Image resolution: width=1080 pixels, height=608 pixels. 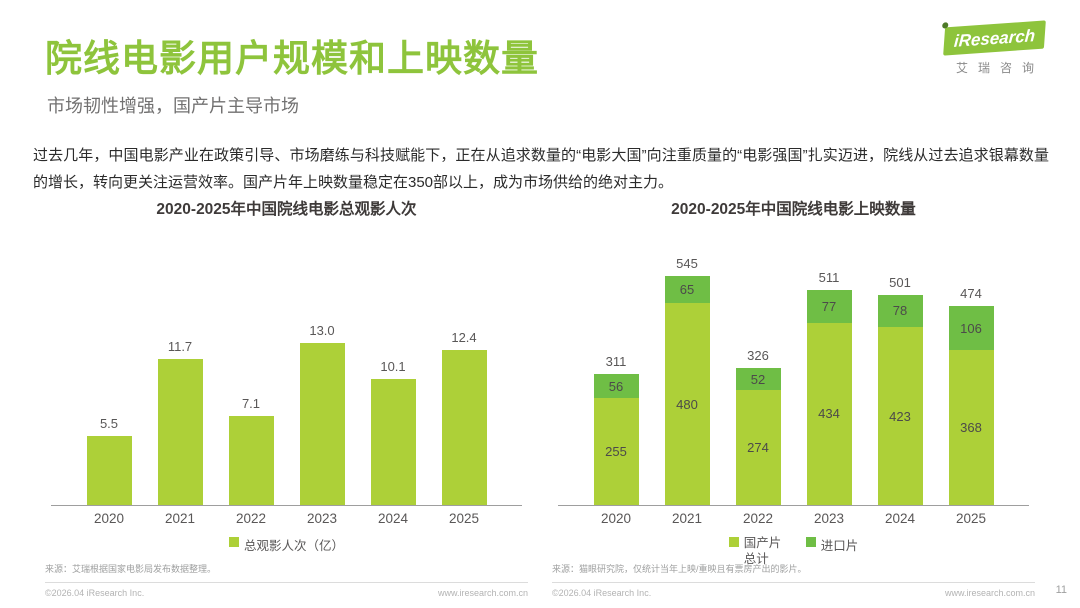 I want to click on segment-imported-2020: 56, so click(x=616, y=386).